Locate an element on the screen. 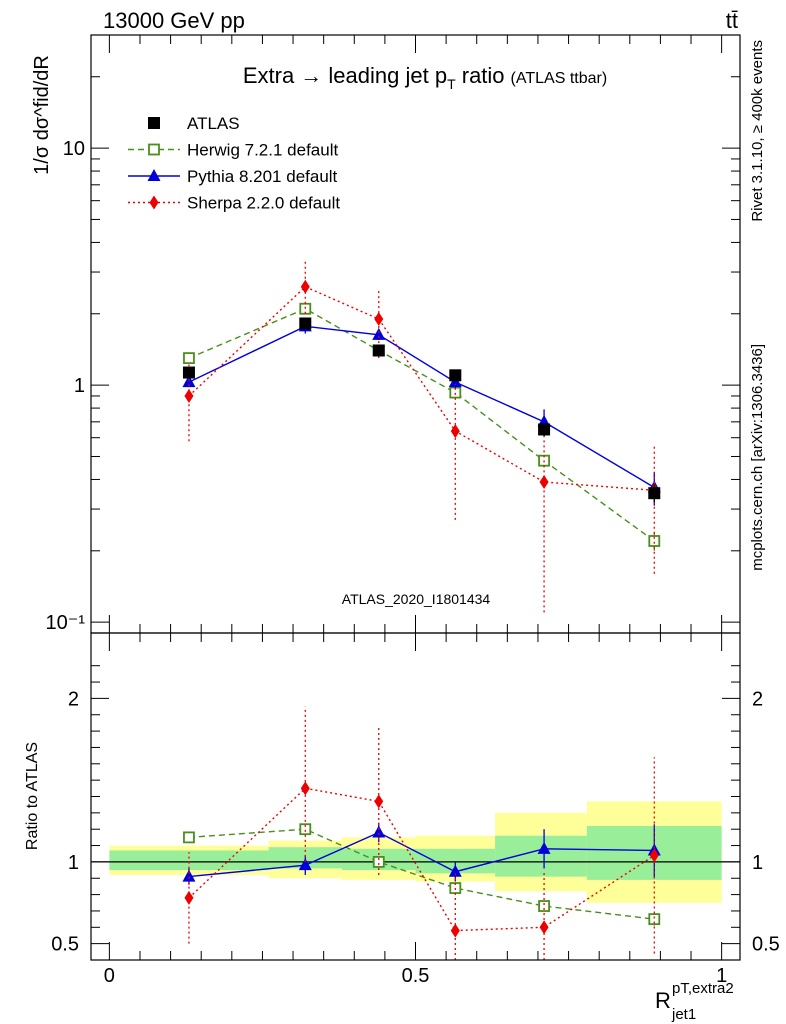 This screenshot has width=786, height=1024. legend-marker-pythia-8-201-default is located at coordinates (154, 175).